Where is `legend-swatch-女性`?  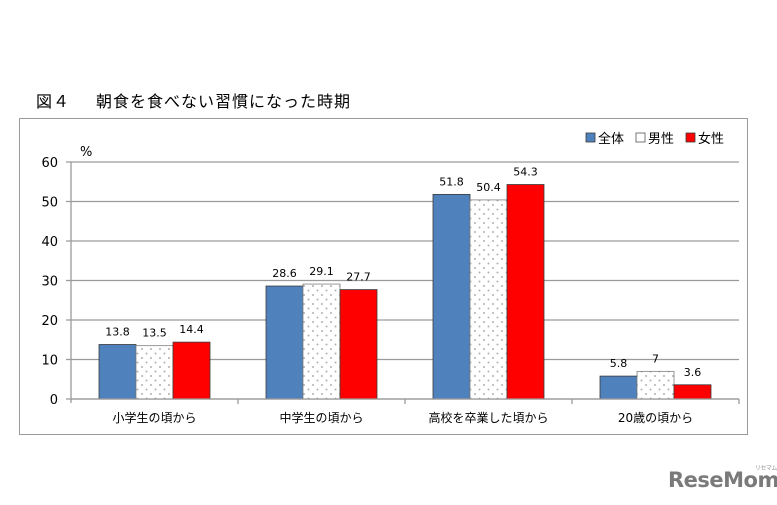
legend-swatch-女性 is located at coordinates (690, 137).